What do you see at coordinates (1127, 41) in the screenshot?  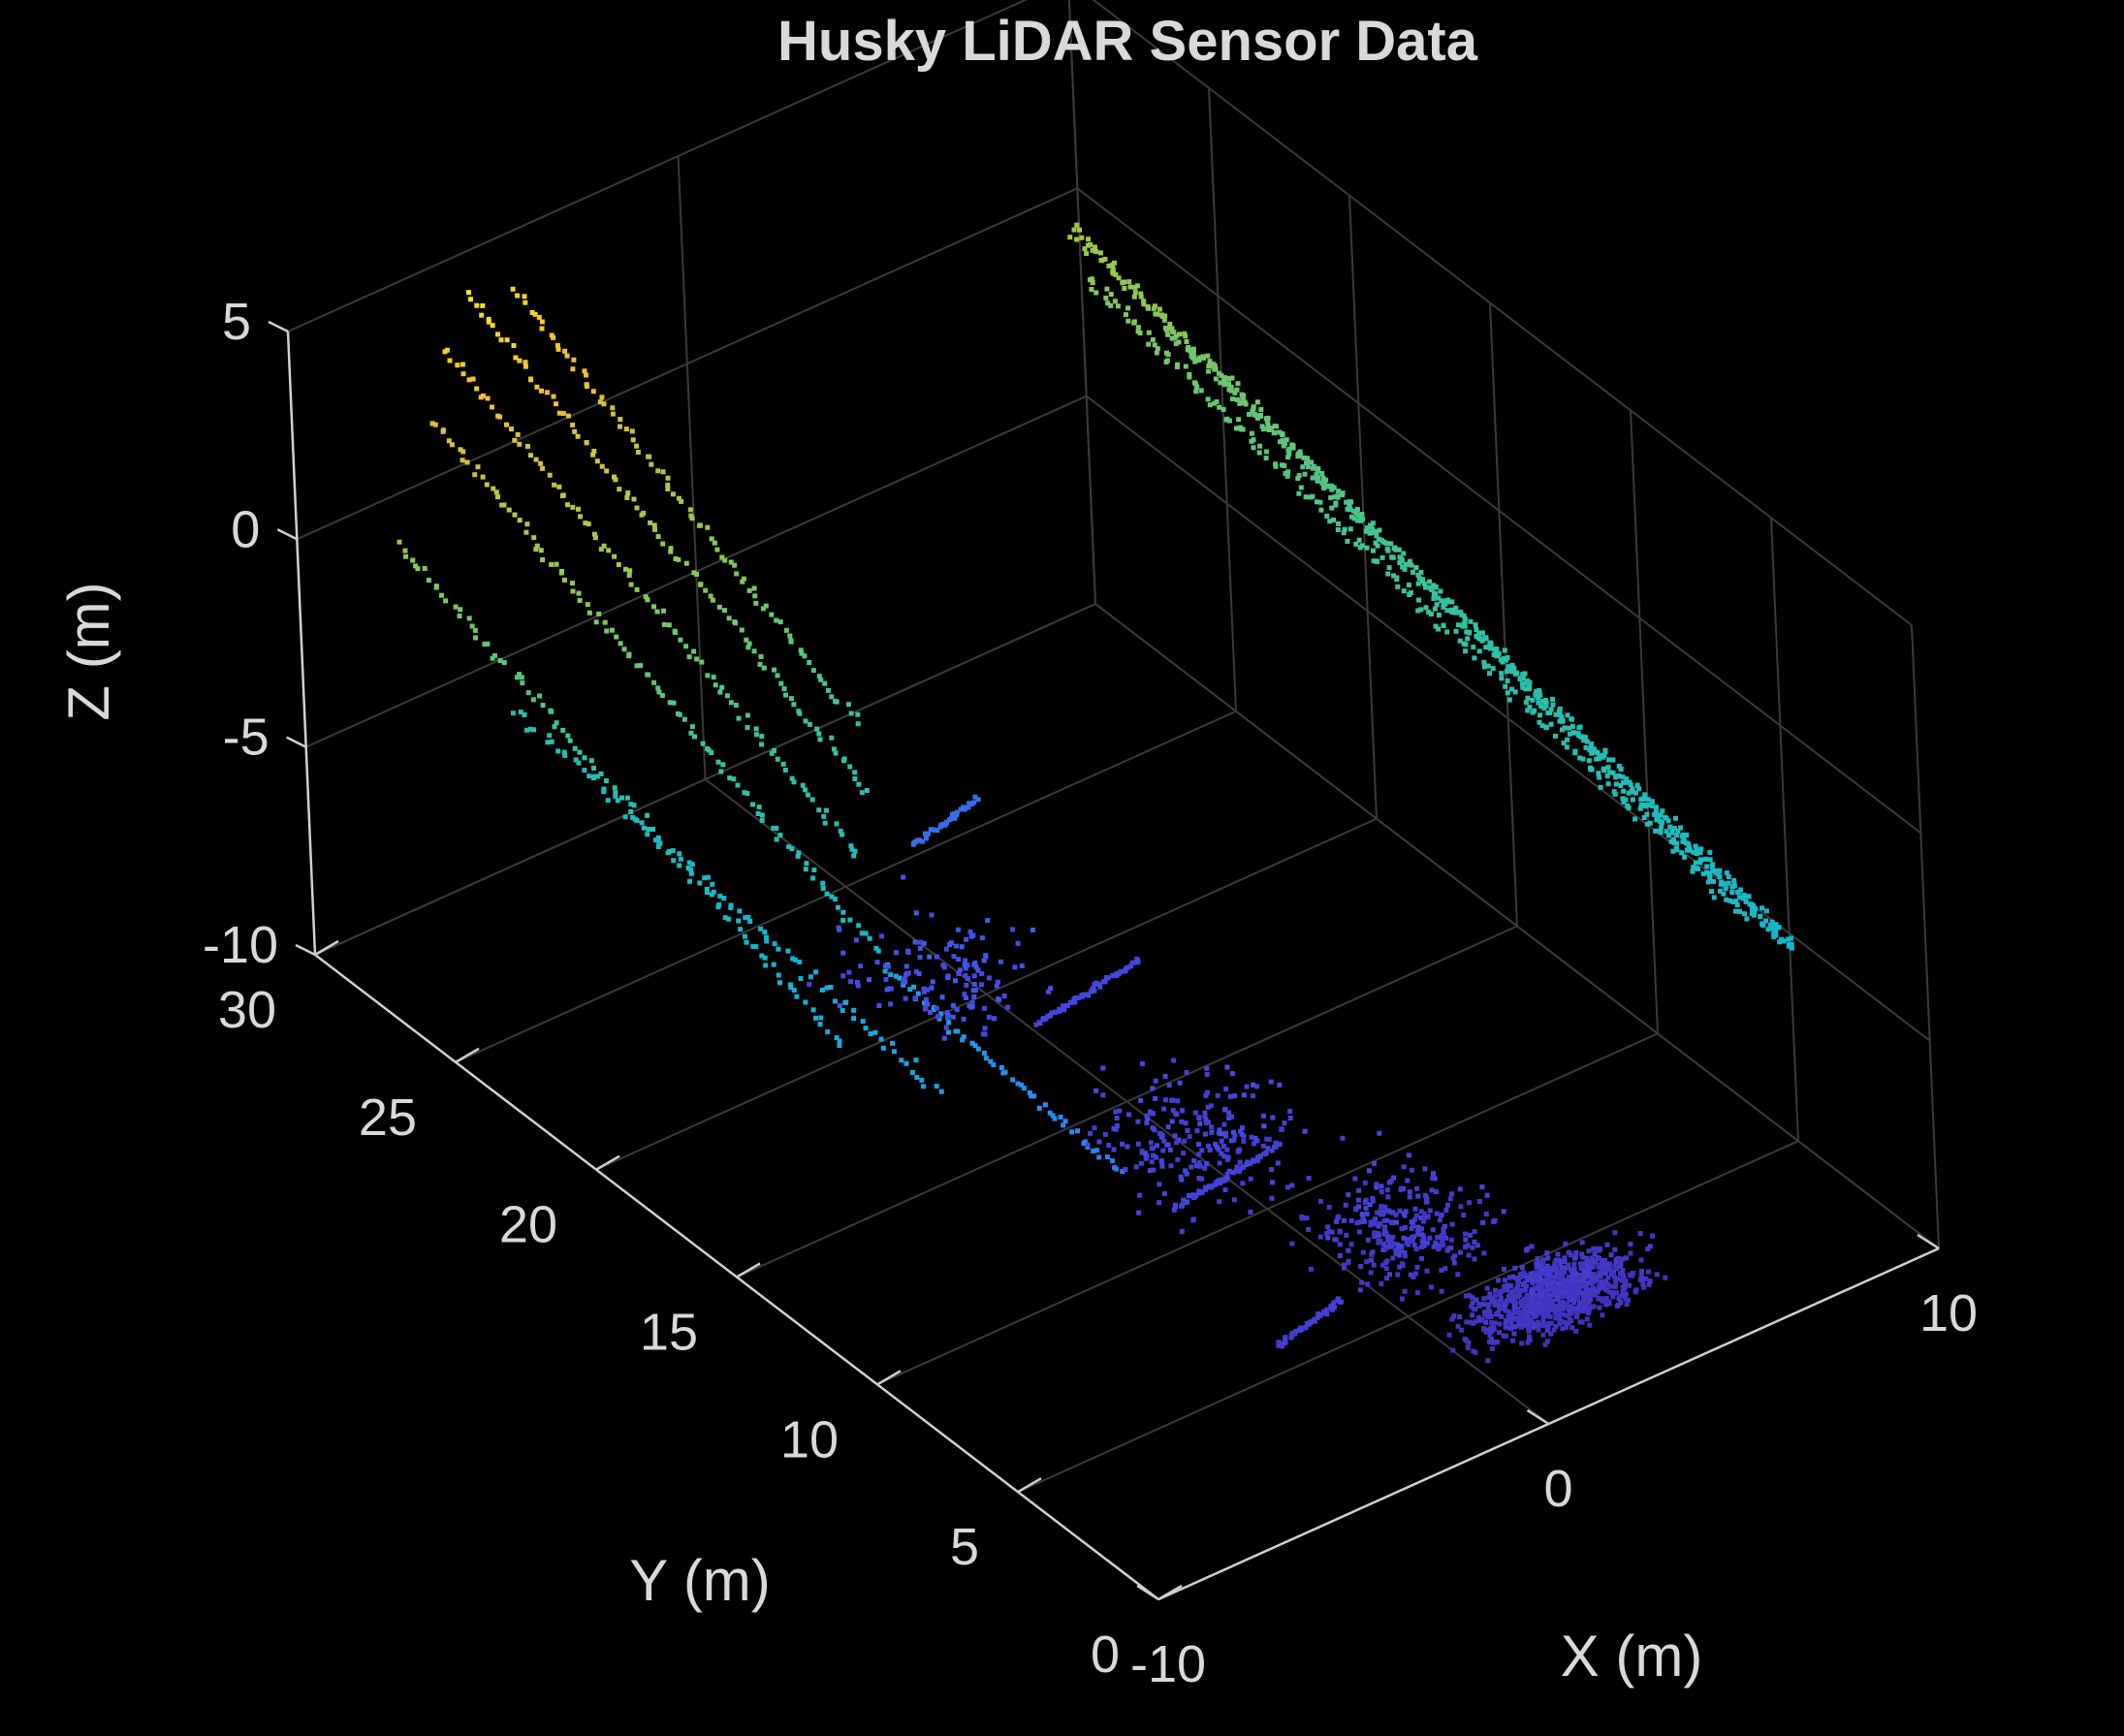 I see `chart-title: Husky LiDAR Sensor Data` at bounding box center [1127, 41].